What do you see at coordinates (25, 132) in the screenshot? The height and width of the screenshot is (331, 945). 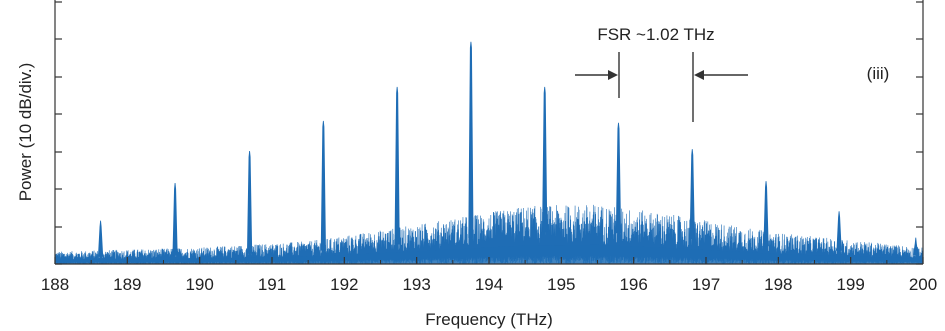 I see `y-axis-label: Power (10 dB/div.)` at bounding box center [25, 132].